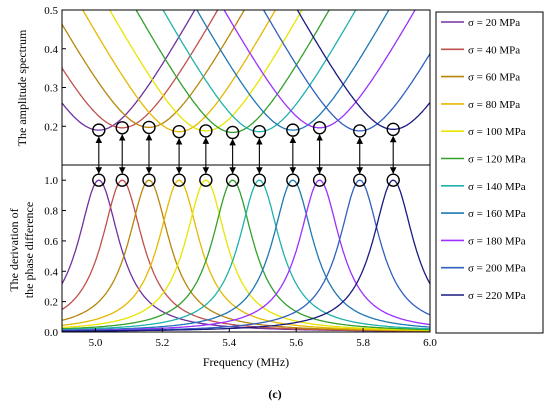 Image resolution: width=550 pixels, height=411 pixels. Describe the element at coordinates (494, 105) in the screenshot. I see `legend-label-4: σ = 80 MPa` at that location.